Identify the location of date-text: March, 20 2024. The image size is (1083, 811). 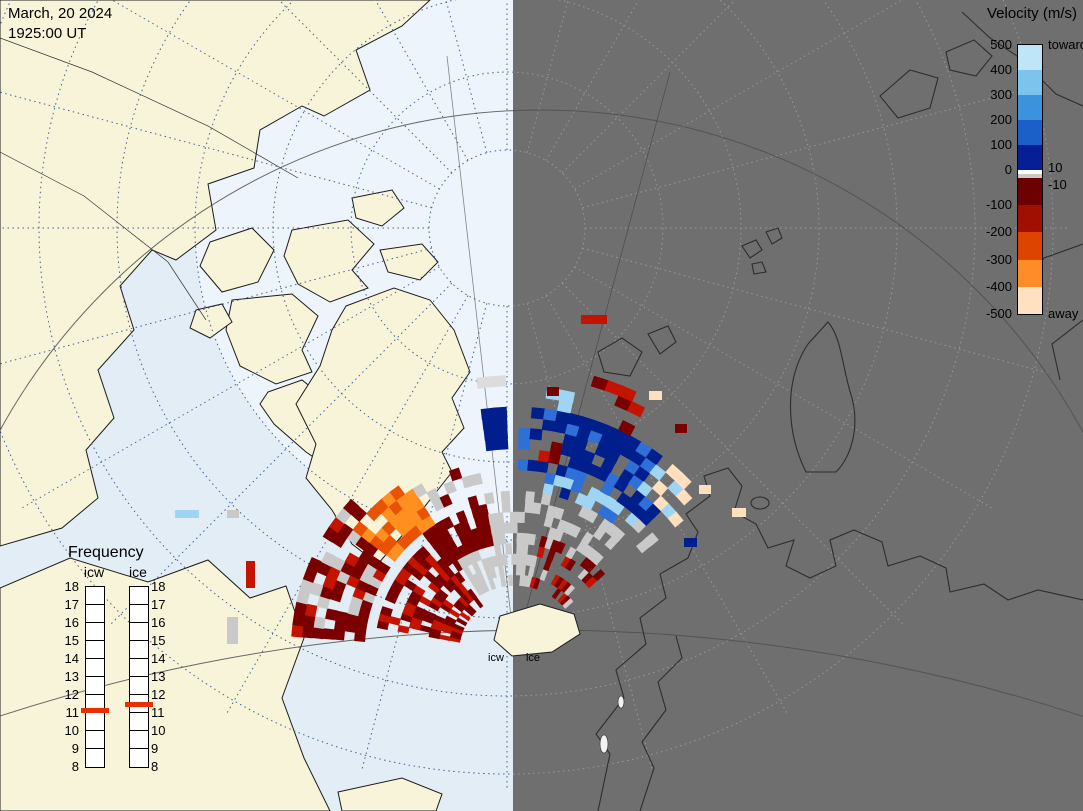
(60, 13).